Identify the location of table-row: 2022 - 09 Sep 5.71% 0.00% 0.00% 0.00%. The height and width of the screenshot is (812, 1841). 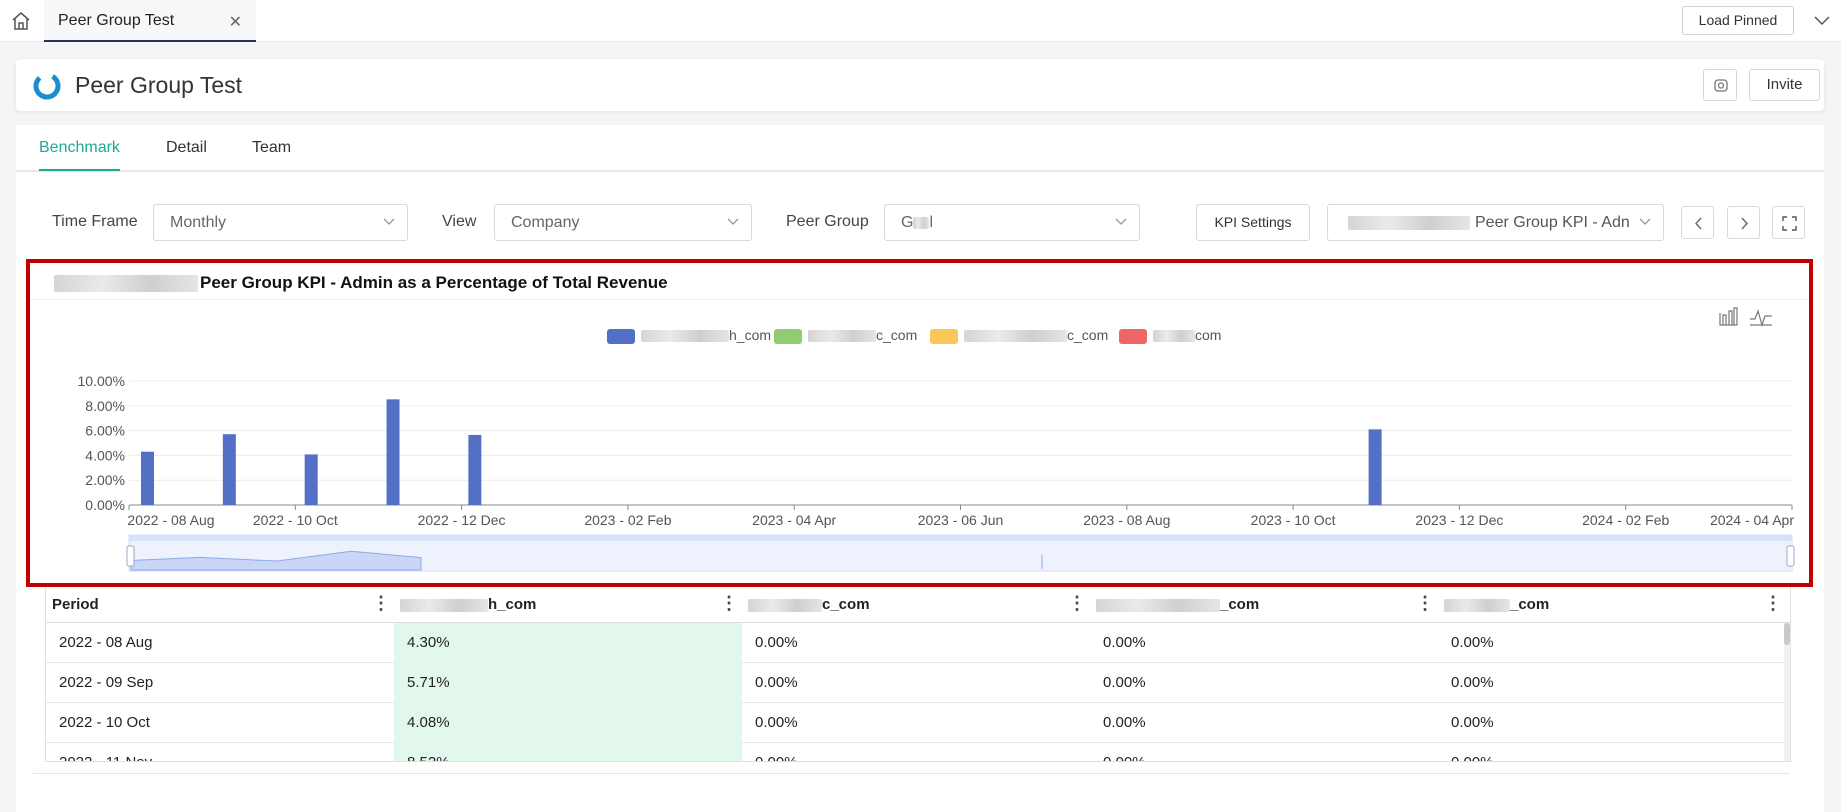
(918, 683).